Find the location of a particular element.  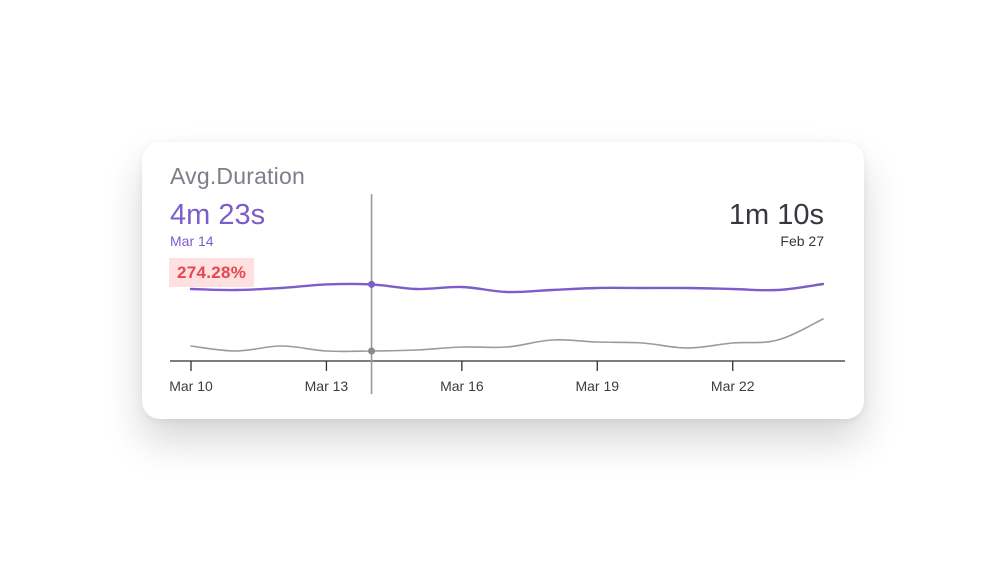

current-series-line is located at coordinates (507, 288).